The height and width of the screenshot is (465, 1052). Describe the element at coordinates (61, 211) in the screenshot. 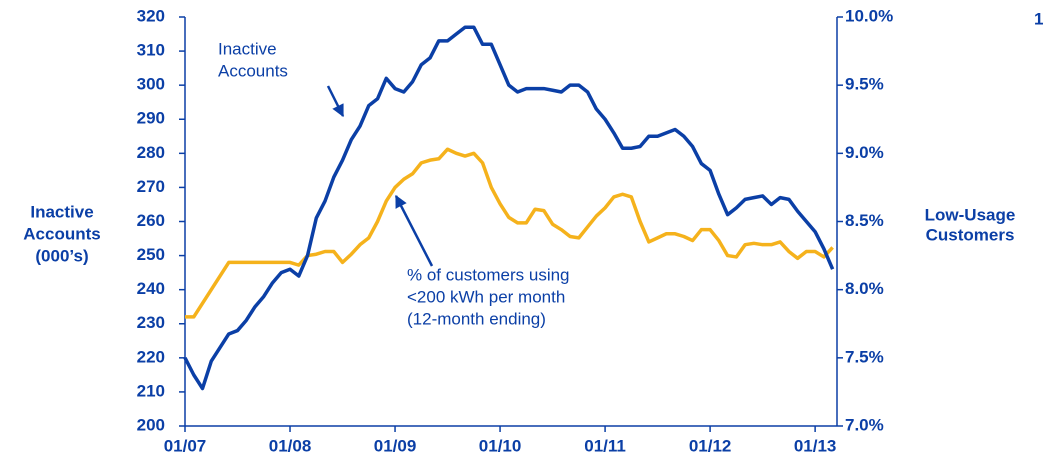

I see `y-axis-label: Inactive` at that location.